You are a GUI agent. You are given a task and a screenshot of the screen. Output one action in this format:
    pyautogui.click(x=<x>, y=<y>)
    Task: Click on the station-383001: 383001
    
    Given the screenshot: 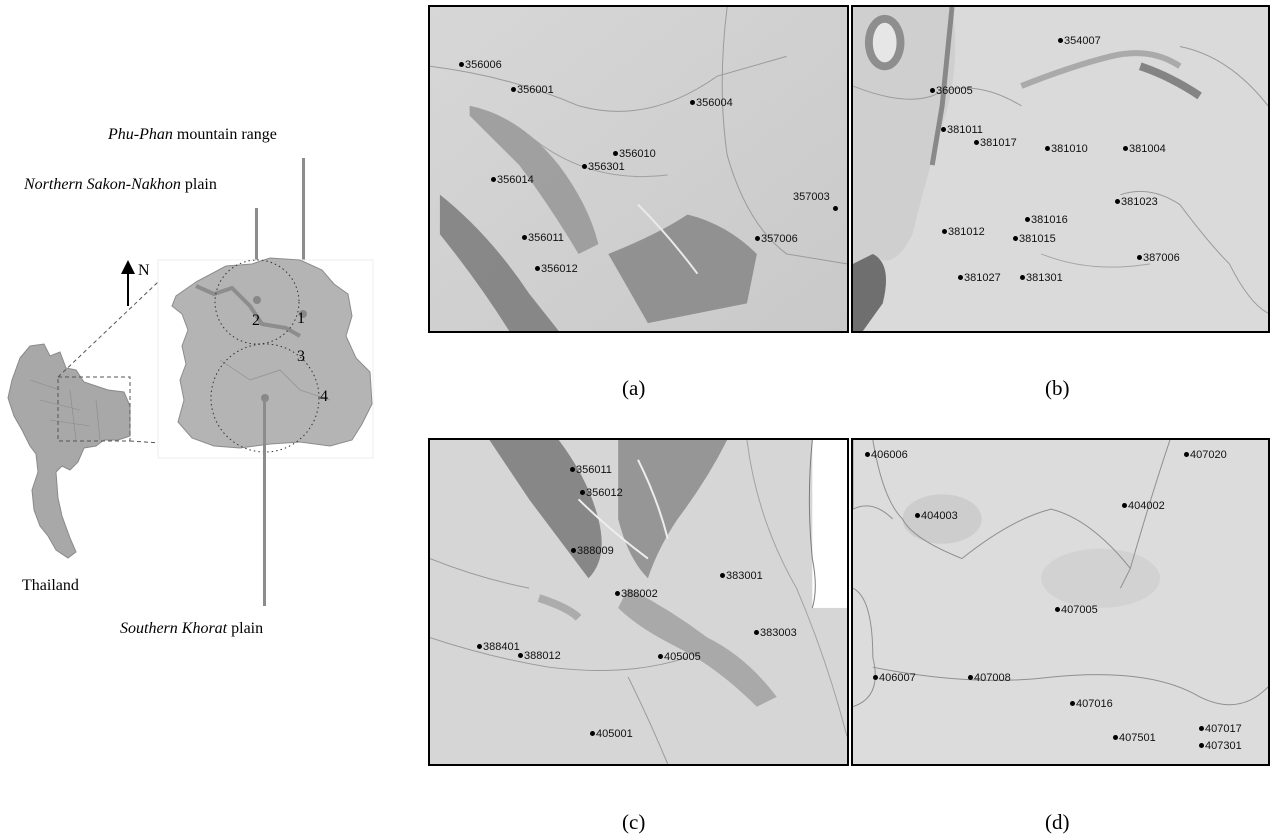 What is the action you would take?
    pyautogui.click(x=741, y=576)
    